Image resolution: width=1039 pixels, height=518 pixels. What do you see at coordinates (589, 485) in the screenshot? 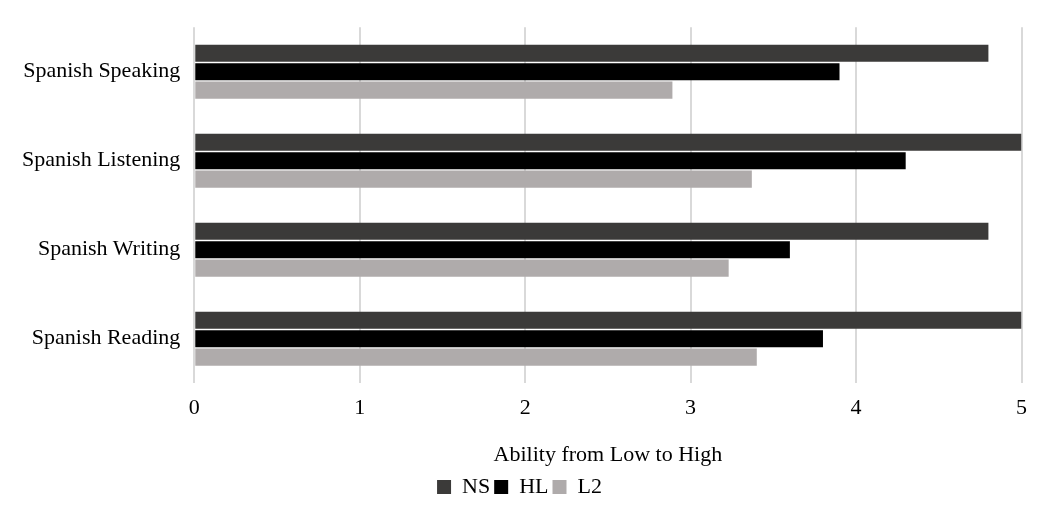
I see `legend-label: L2` at bounding box center [589, 485].